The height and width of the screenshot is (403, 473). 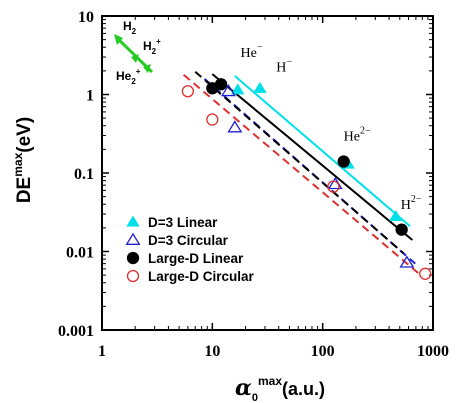 What do you see at coordinates (80, 253) in the screenshot?
I see `y-tick-label: 0.01` at bounding box center [80, 253].